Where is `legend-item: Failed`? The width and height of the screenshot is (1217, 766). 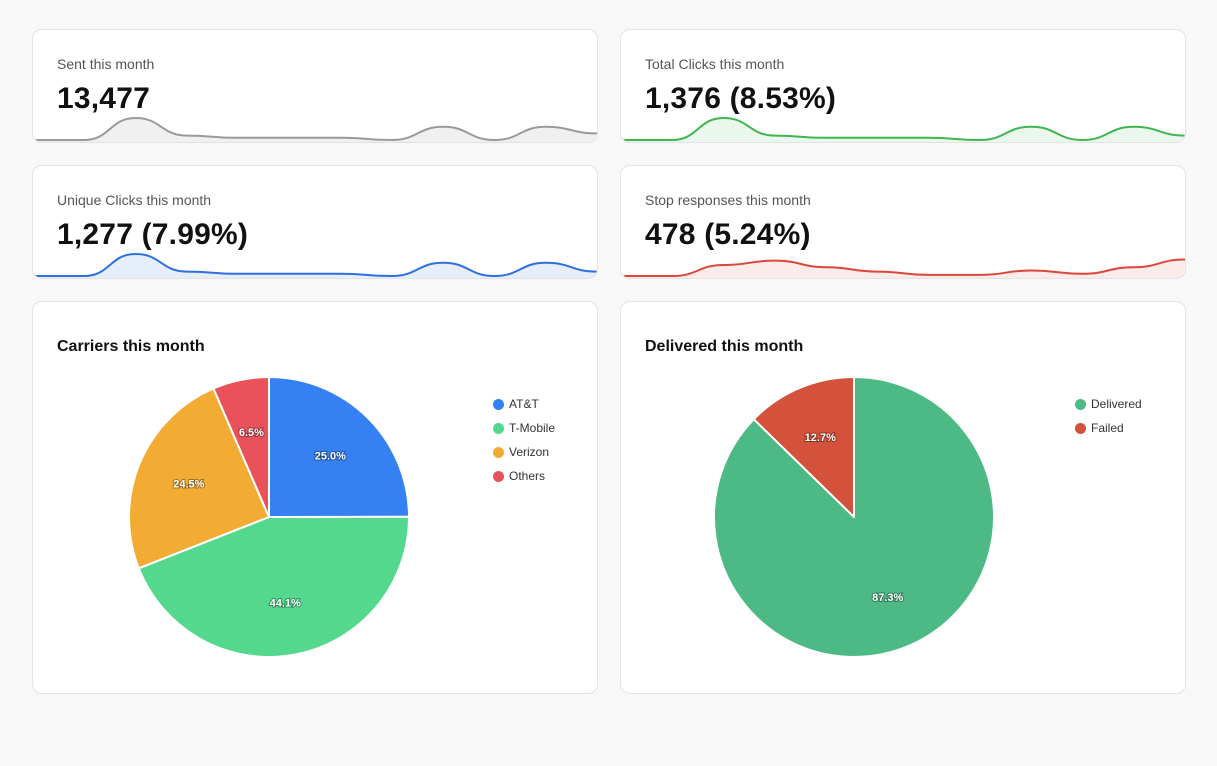 legend-item: Failed is located at coordinates (1108, 428).